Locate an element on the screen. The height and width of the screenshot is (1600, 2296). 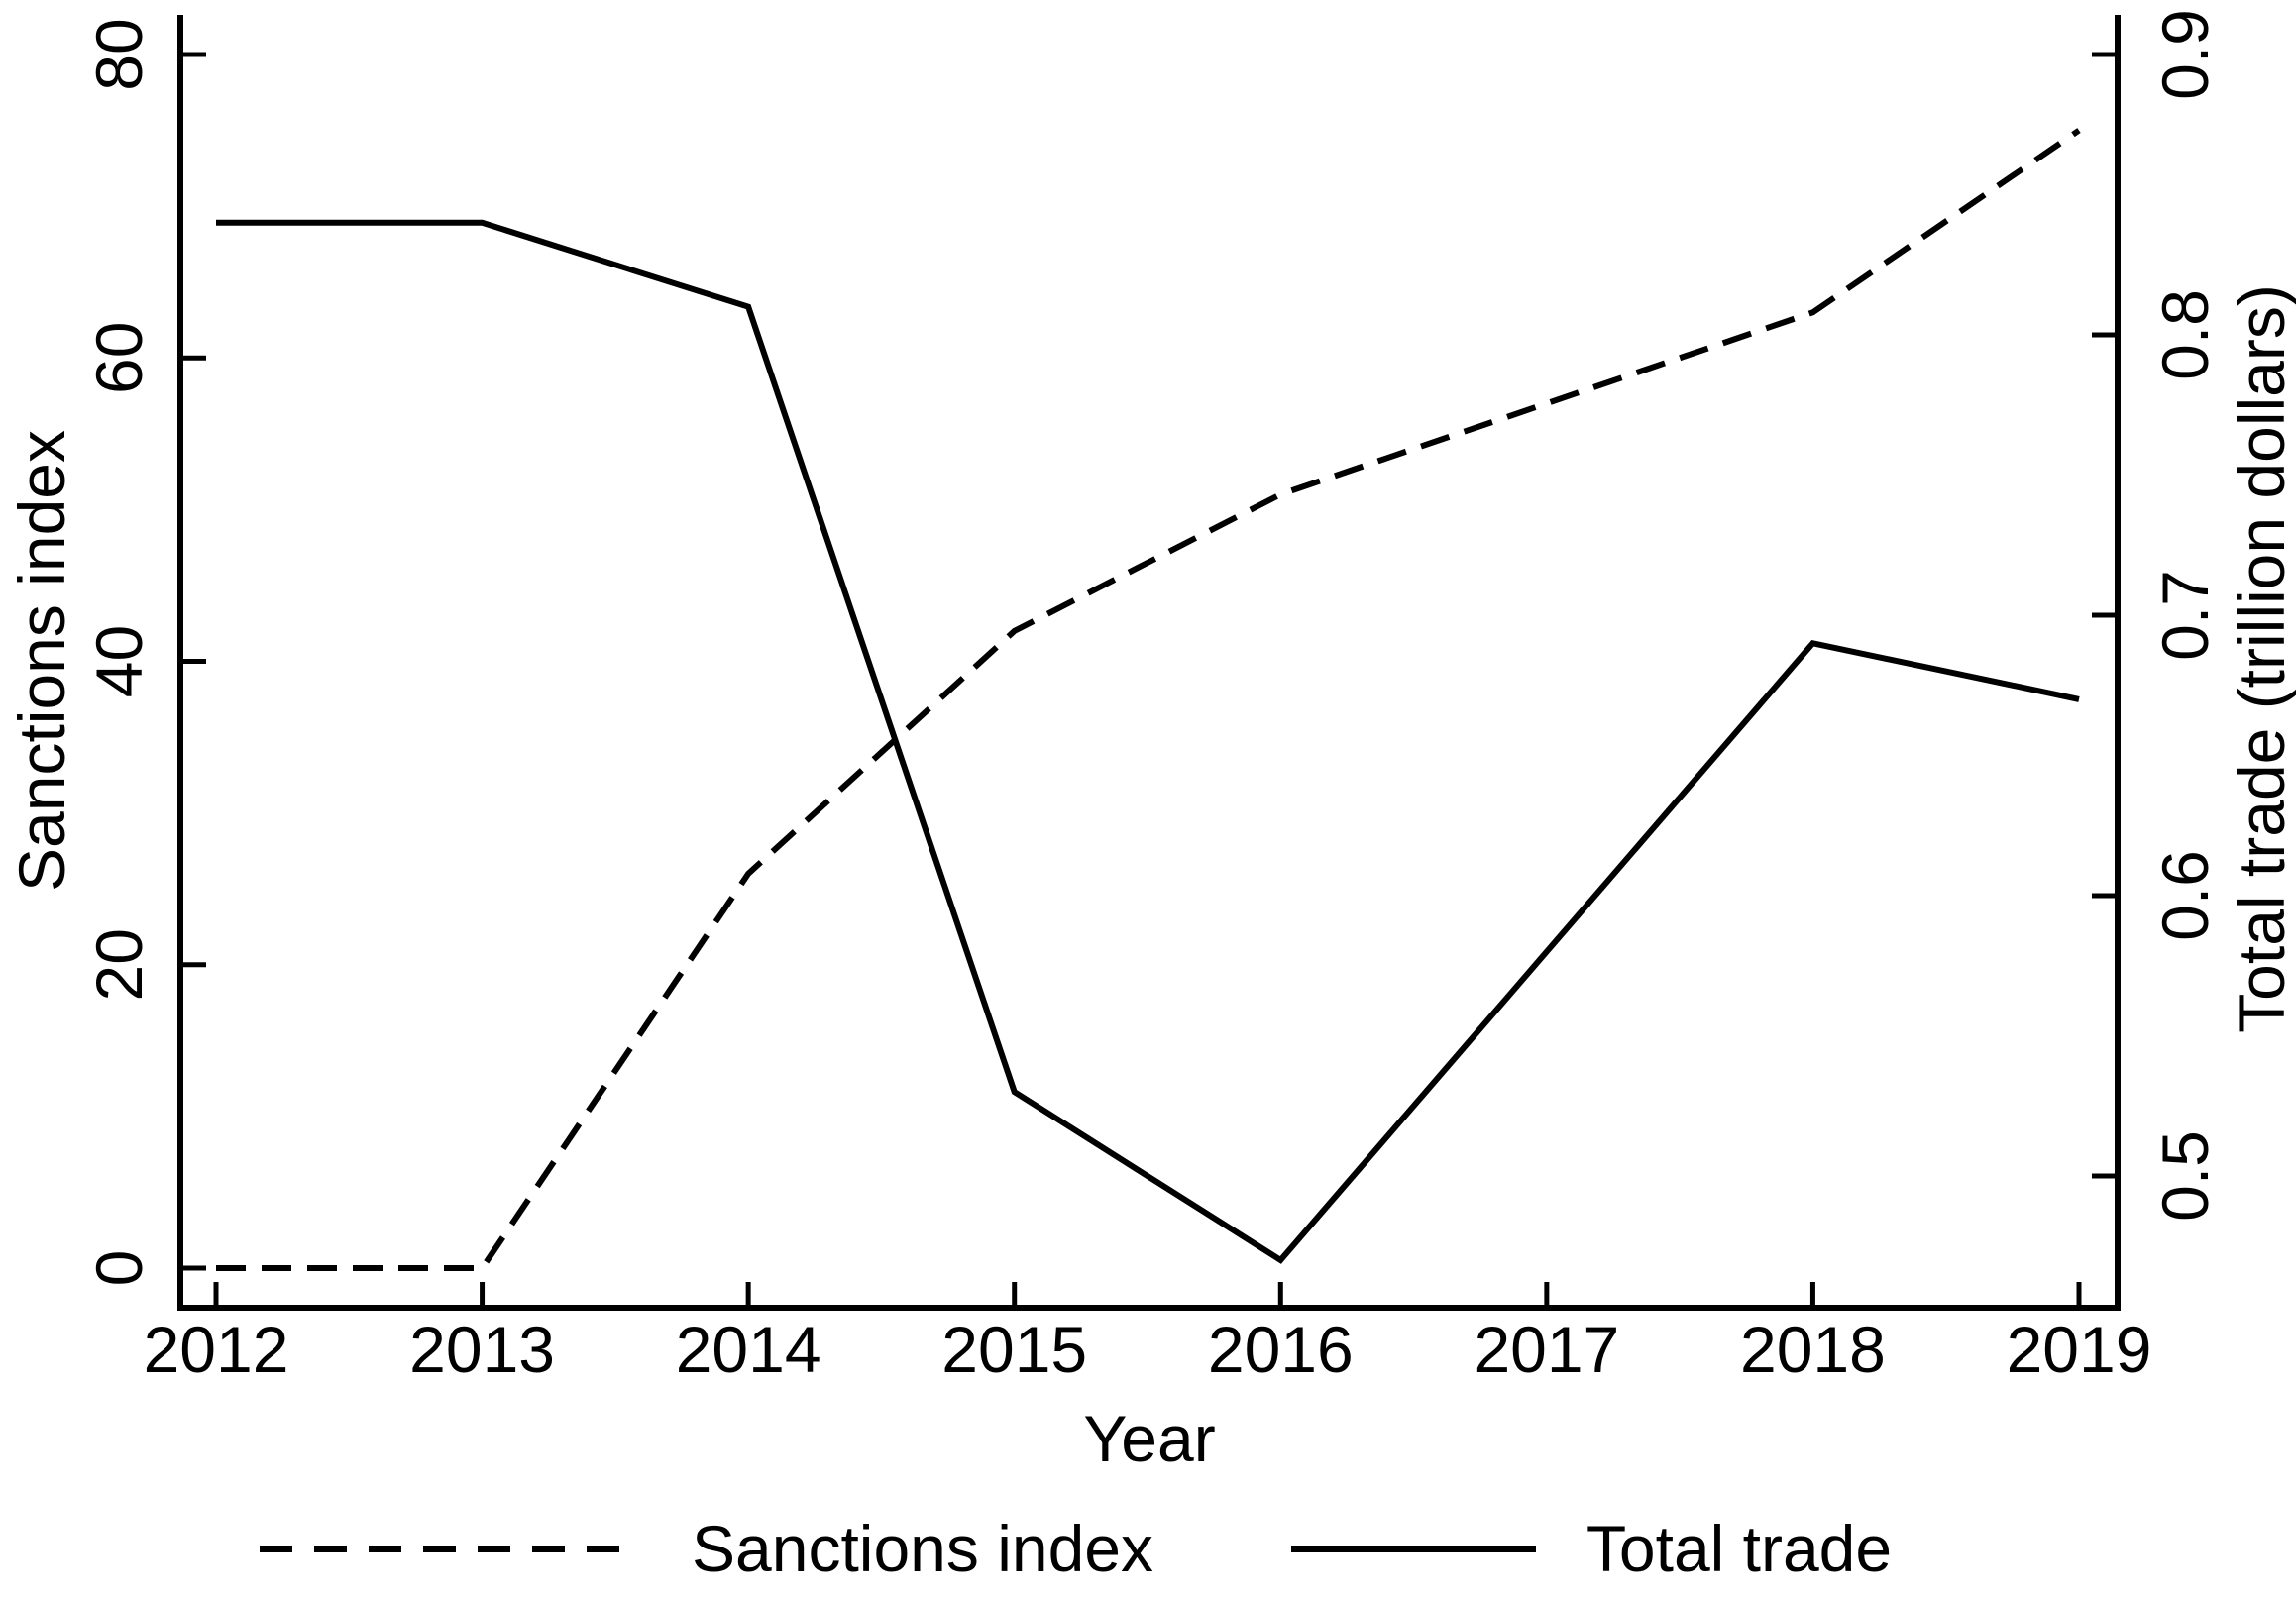
right-y-axis-title: Total trade (trillion dollars) is located at coordinates (2260, 658).